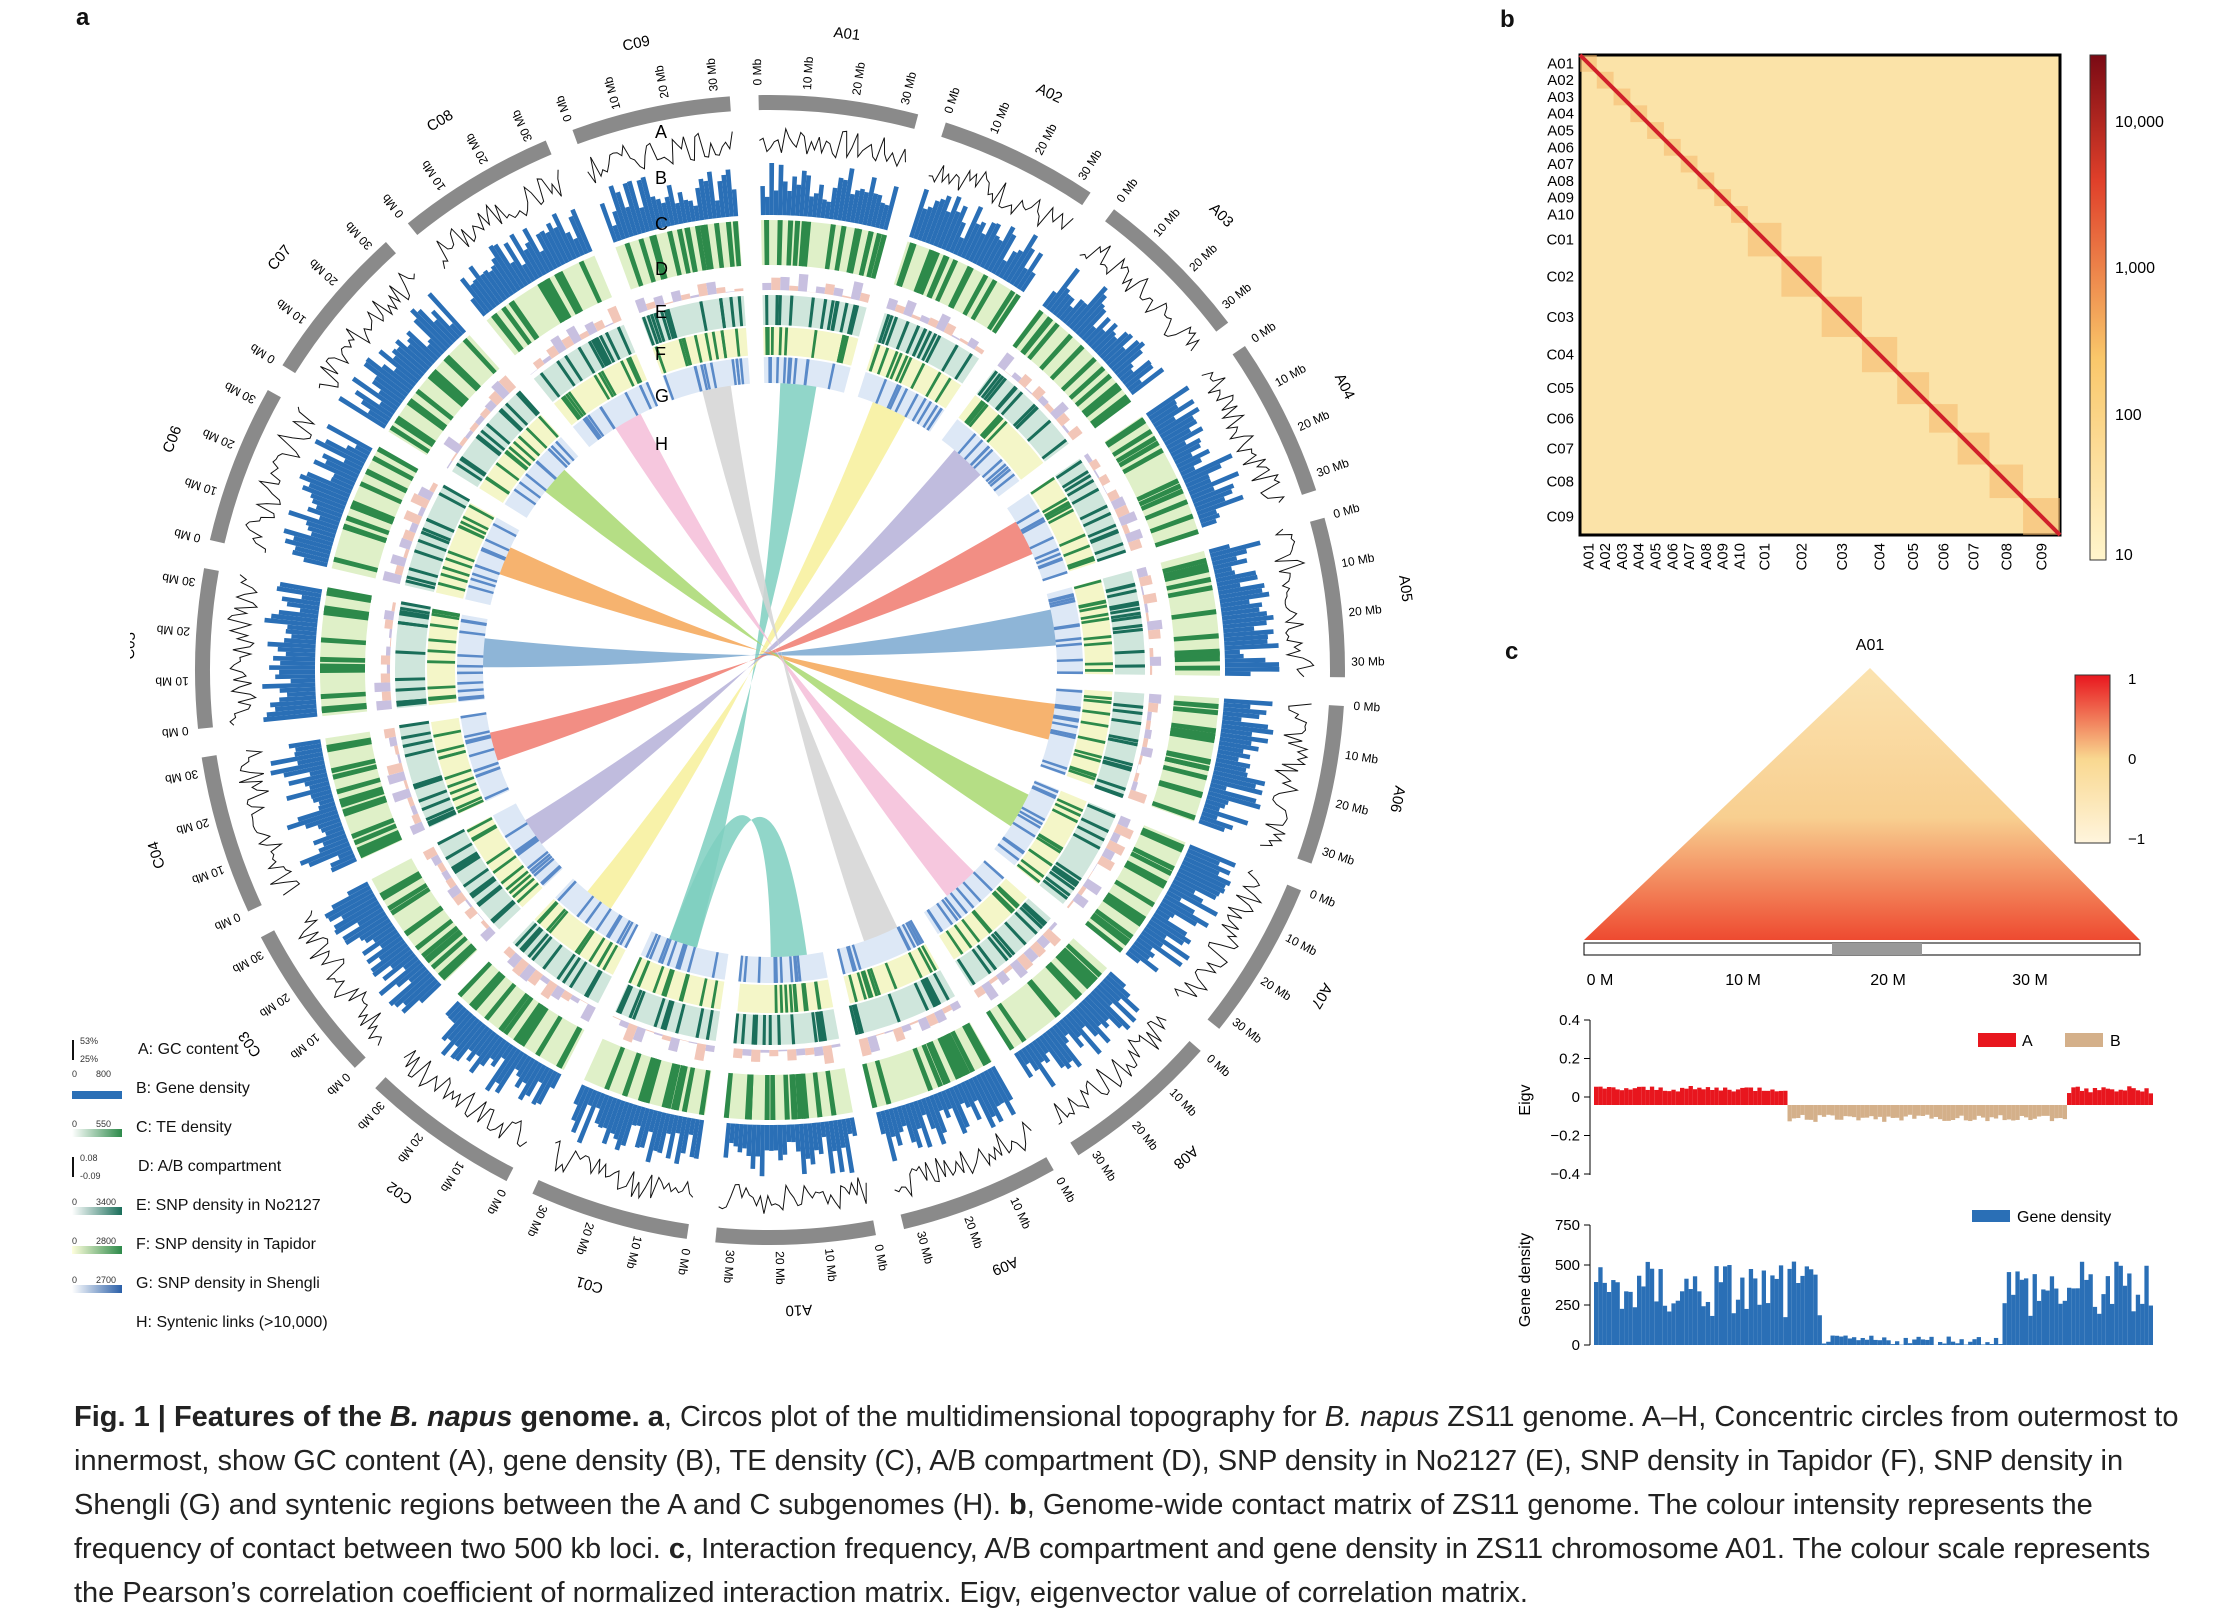 Image resolution: width=2240 pixels, height=1620 pixels. Describe the element at coordinates (97, 1284) in the screenshot. I see `legend-swatch: 0 2700` at that location.